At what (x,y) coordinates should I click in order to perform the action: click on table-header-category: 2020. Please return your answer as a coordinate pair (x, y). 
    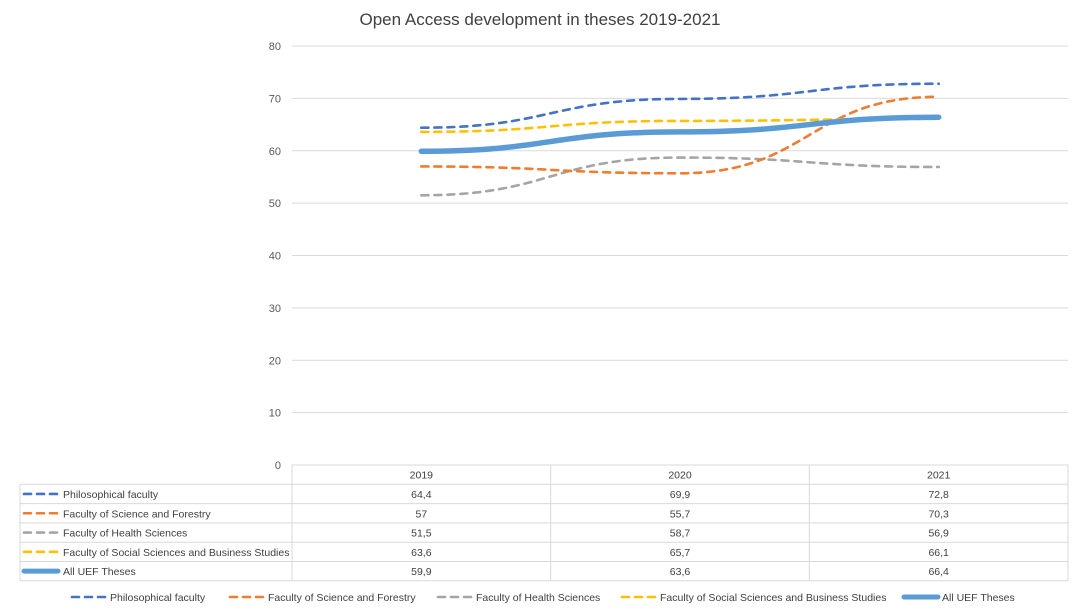
    Looking at the image, I should click on (680, 476).